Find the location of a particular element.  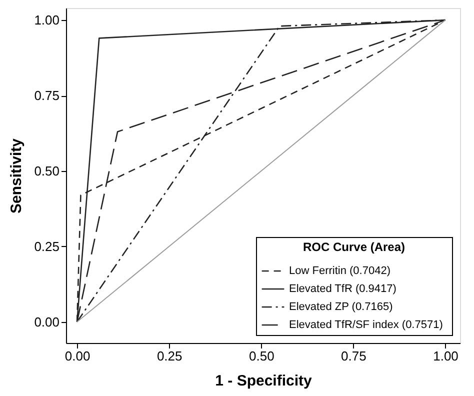

x-tick-label: 0.00 is located at coordinates (77, 356).